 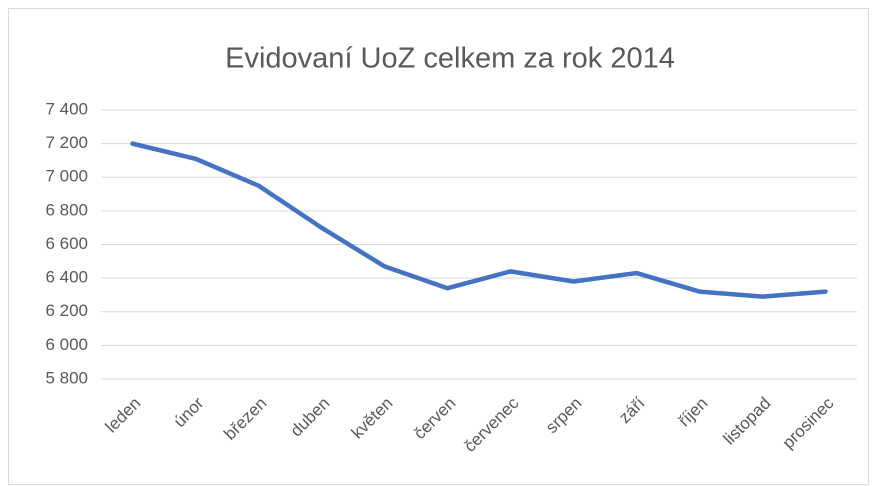 I want to click on y-tick-label: 7 400, so click(x=66, y=108).